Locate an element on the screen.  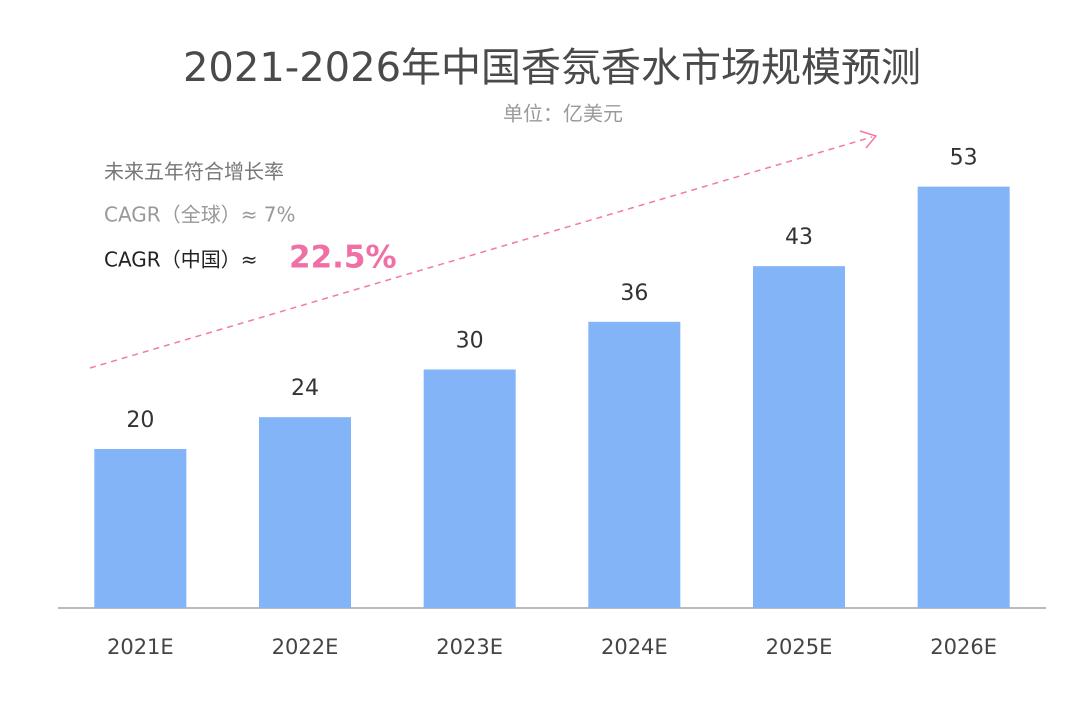
annotation: CAGR（中国）≈ is located at coordinates (180, 260).